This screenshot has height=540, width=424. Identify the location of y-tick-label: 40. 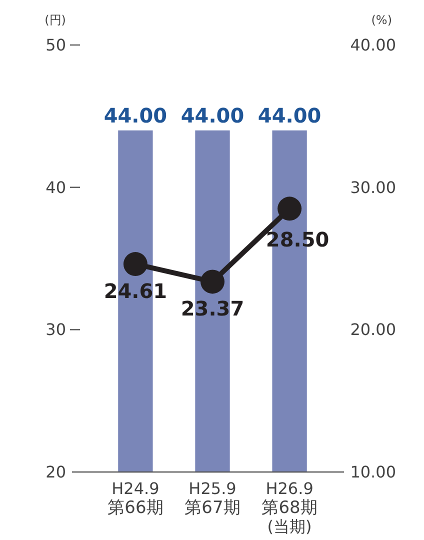
(56, 187).